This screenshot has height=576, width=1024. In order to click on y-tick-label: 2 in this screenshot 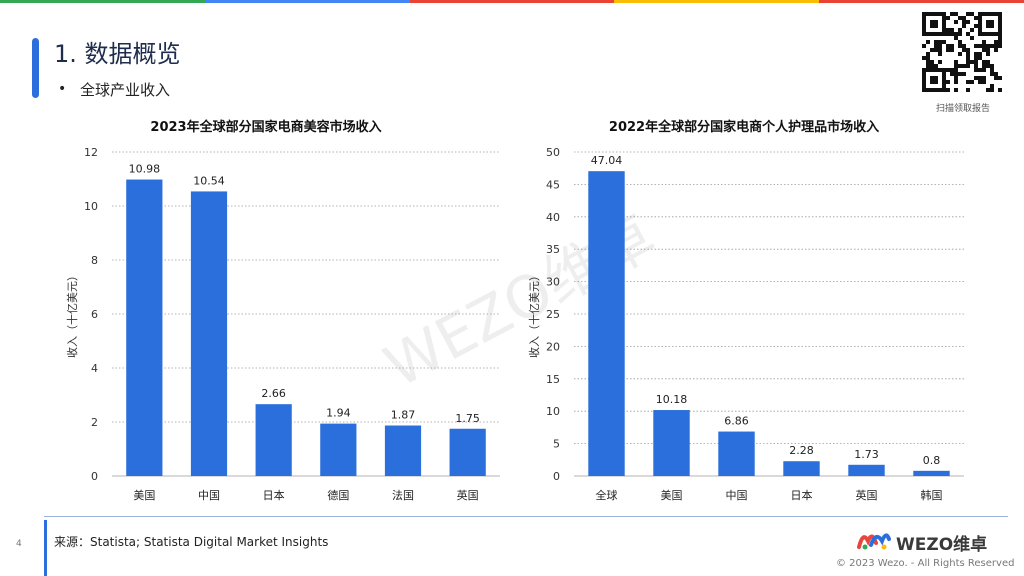, I will do `click(94, 422)`.